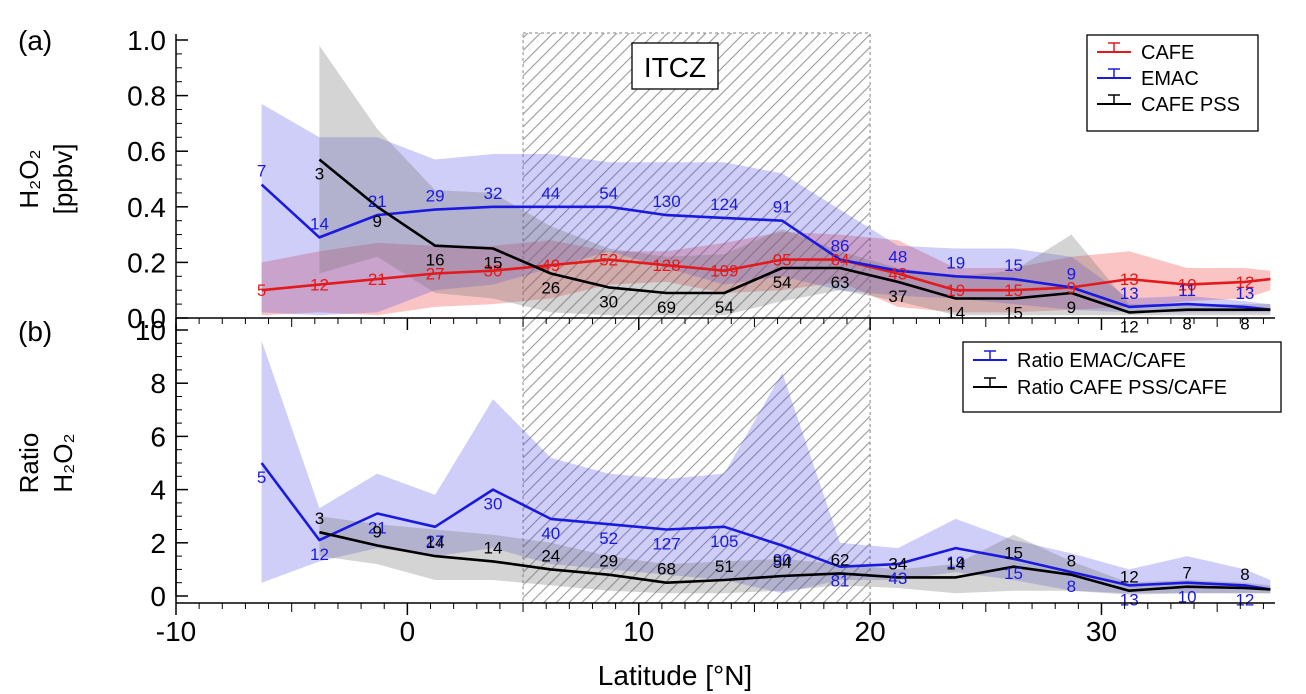 This screenshot has height=694, width=1306. I want to click on y-axis-title-line2-p1: H₂O₂, so click(63, 462).